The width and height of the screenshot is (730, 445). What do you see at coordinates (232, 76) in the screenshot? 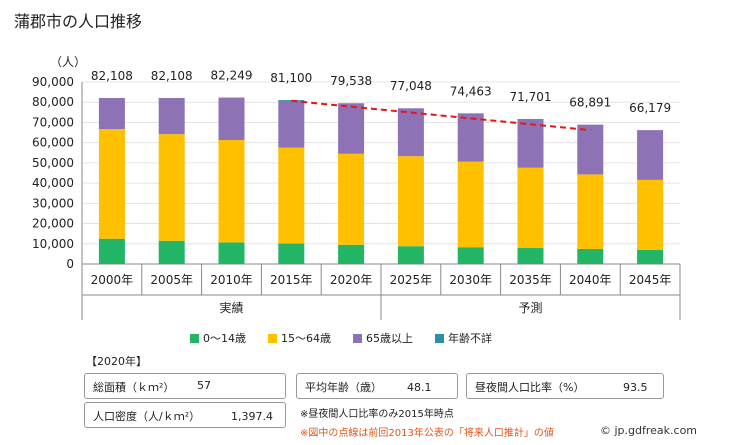
I see `bar-total-label: 82,249` at bounding box center [232, 76].